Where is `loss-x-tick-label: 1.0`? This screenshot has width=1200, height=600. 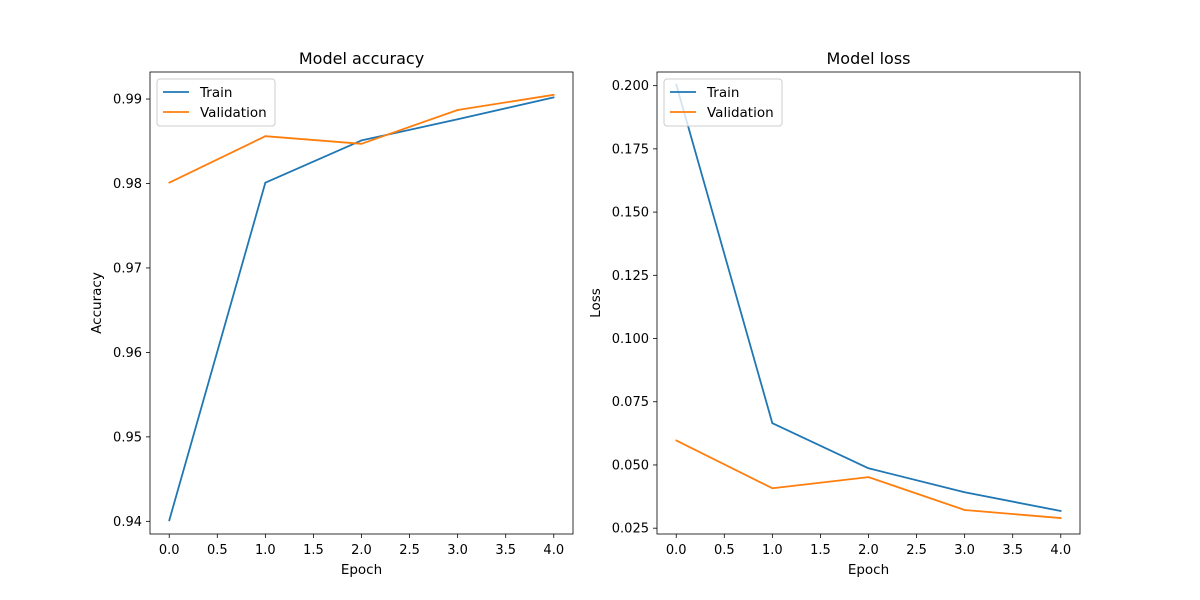 loss-x-tick-label: 1.0 is located at coordinates (772, 550).